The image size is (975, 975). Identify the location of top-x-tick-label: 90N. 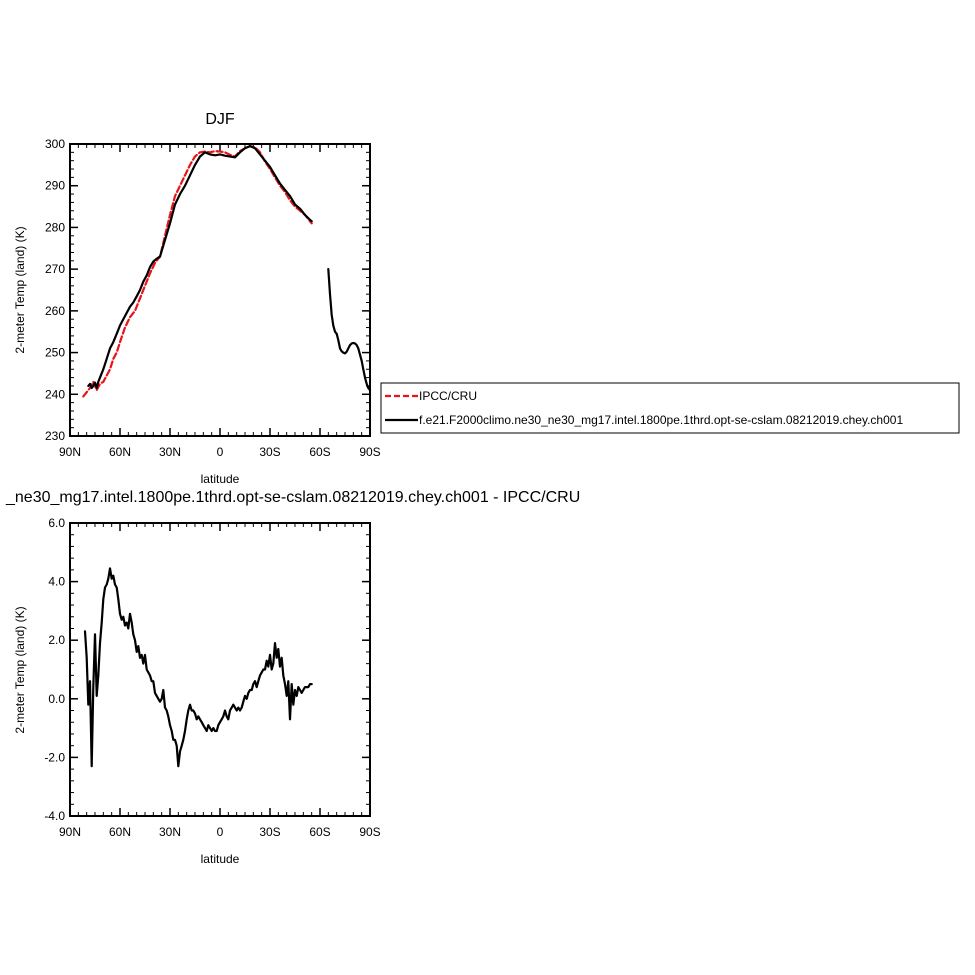
(70, 452).